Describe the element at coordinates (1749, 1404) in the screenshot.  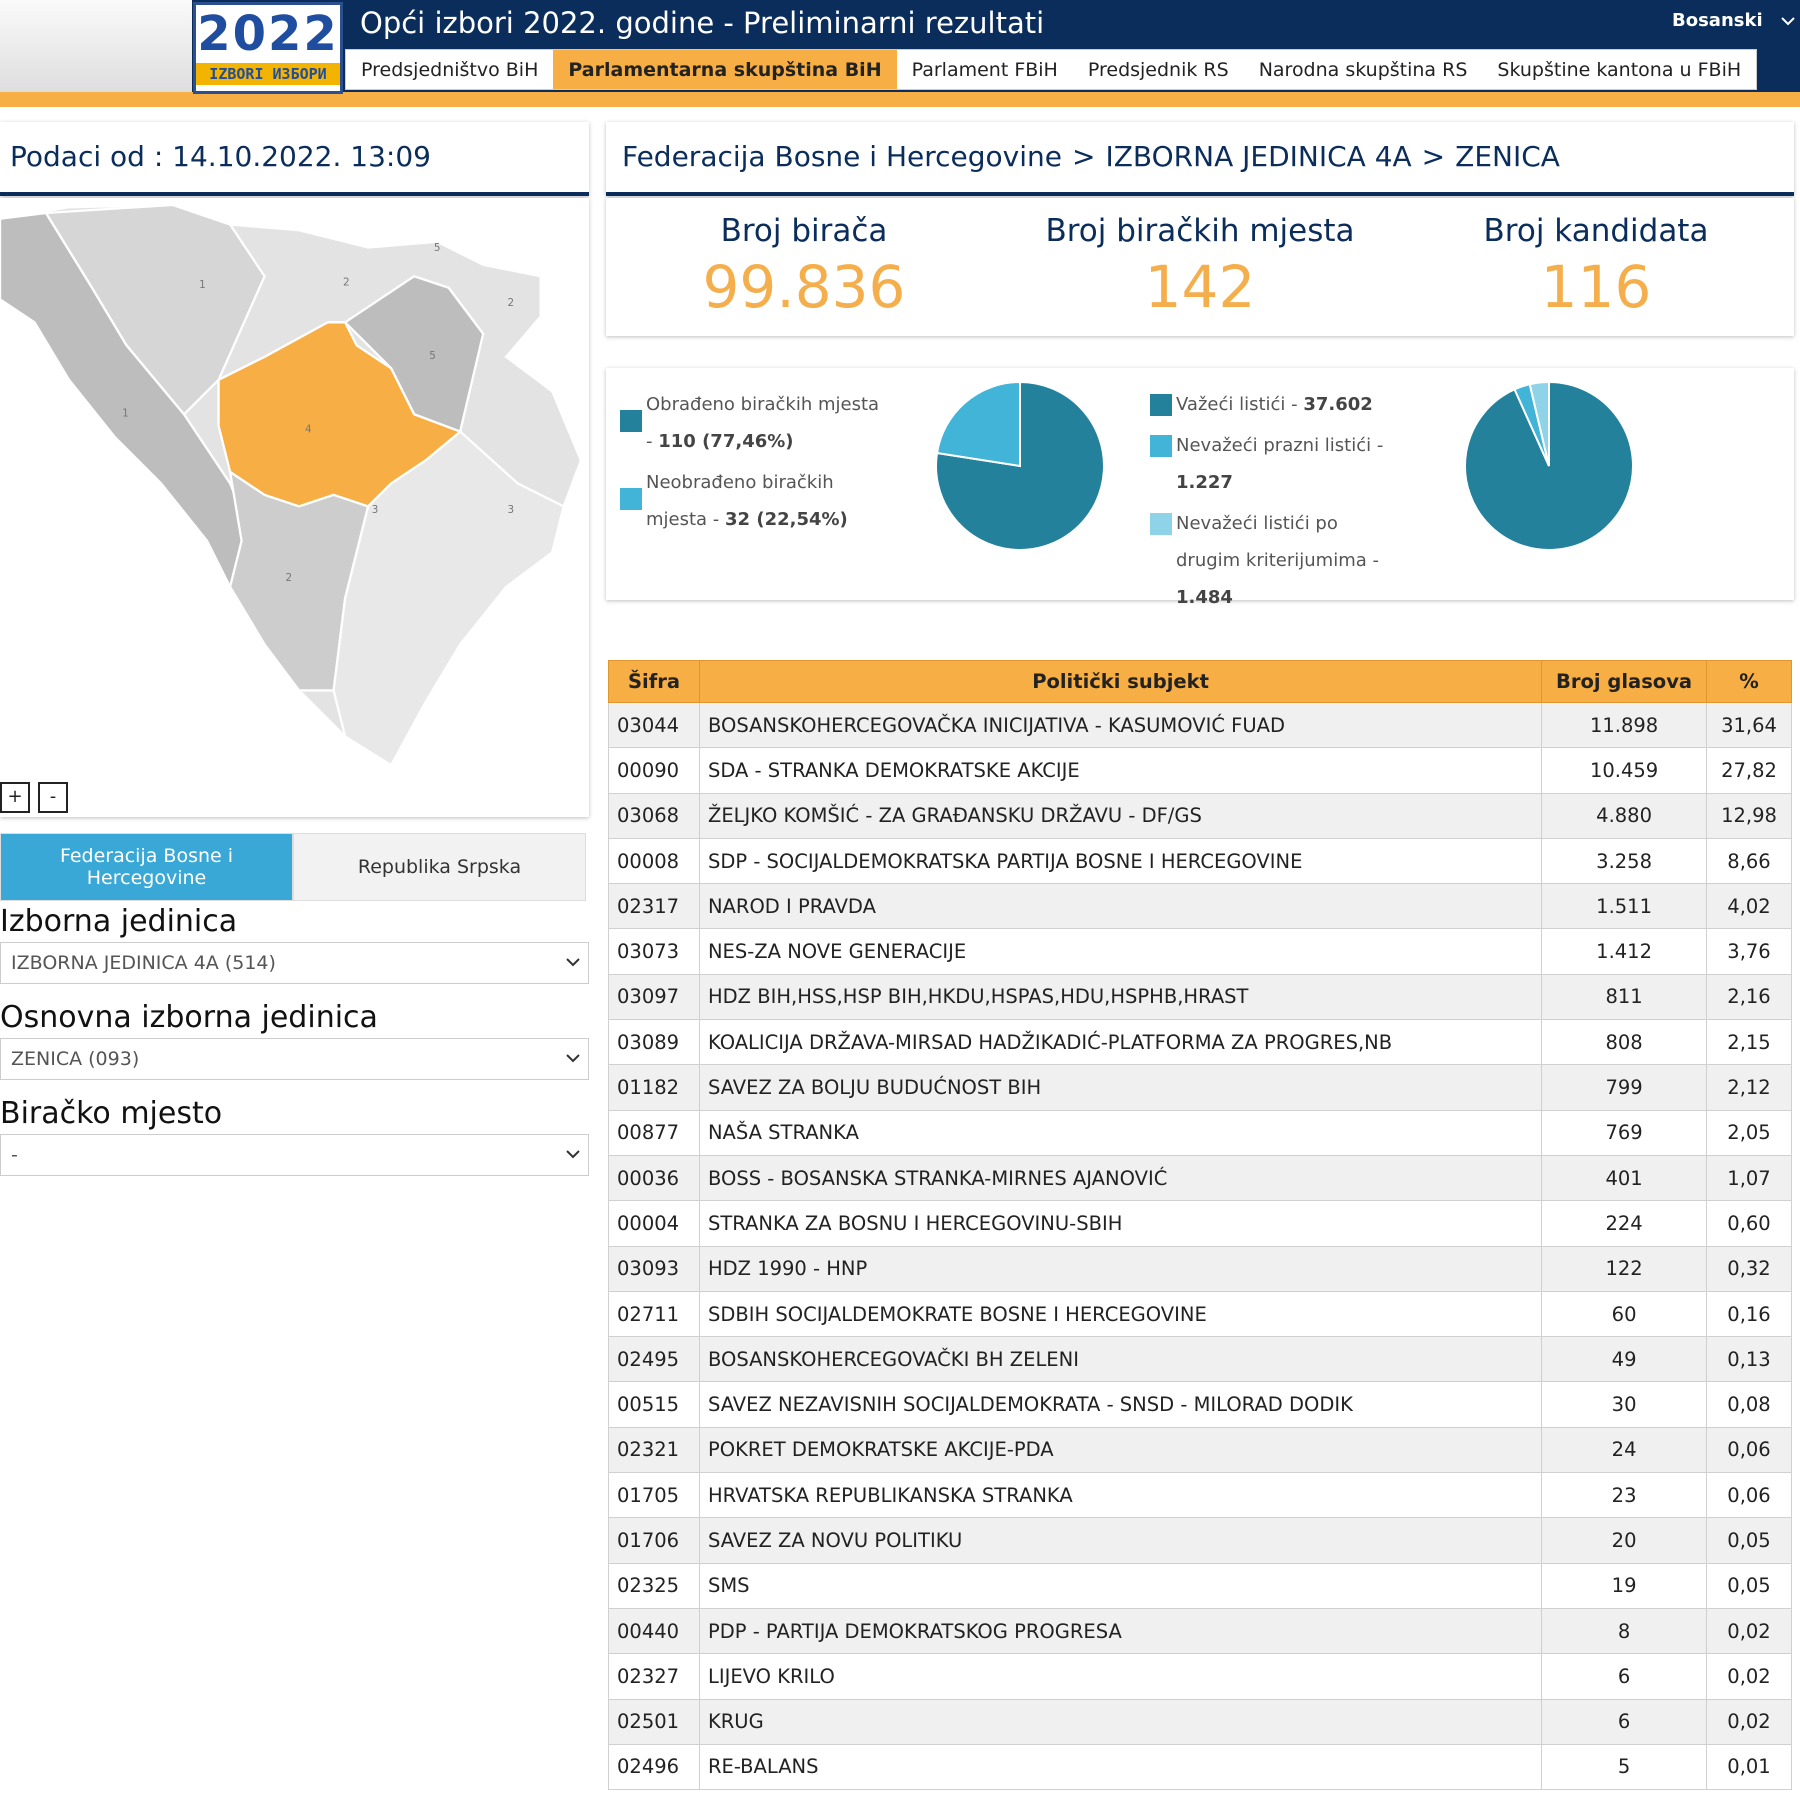
I see `table-cell: 0,08` at that location.